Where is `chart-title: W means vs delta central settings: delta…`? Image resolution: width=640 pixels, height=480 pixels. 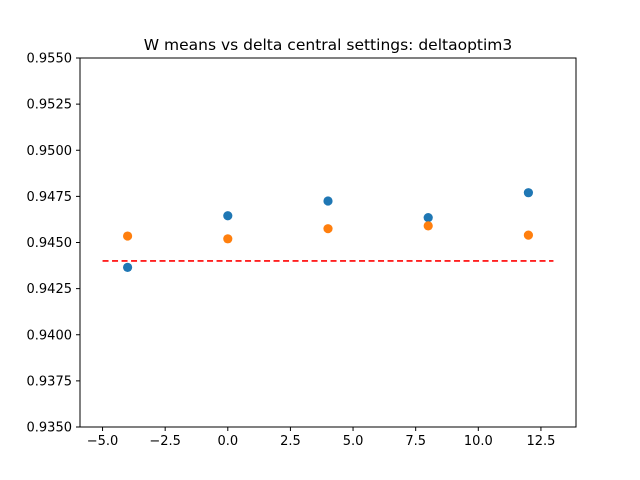 chart-title: W means vs delta central settings: delta… is located at coordinates (328, 45).